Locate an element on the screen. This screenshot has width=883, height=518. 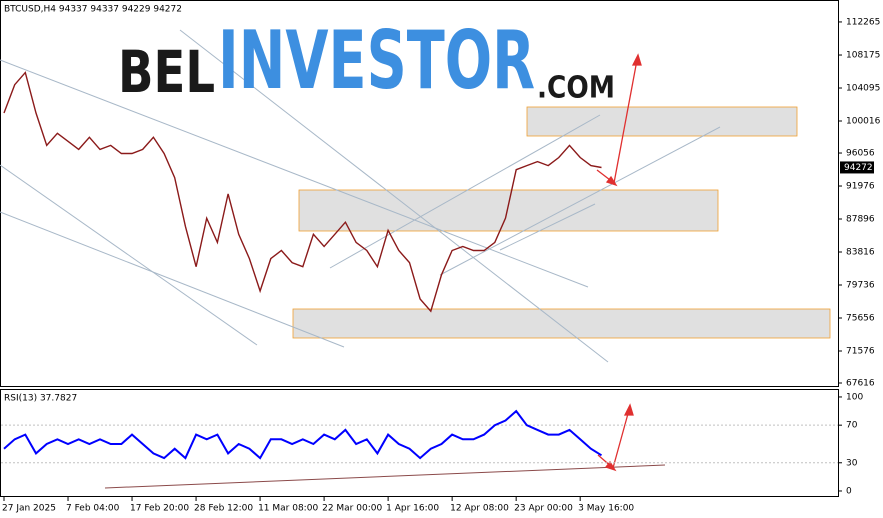
y-tick-label: 112265 is located at coordinates (863, 22).